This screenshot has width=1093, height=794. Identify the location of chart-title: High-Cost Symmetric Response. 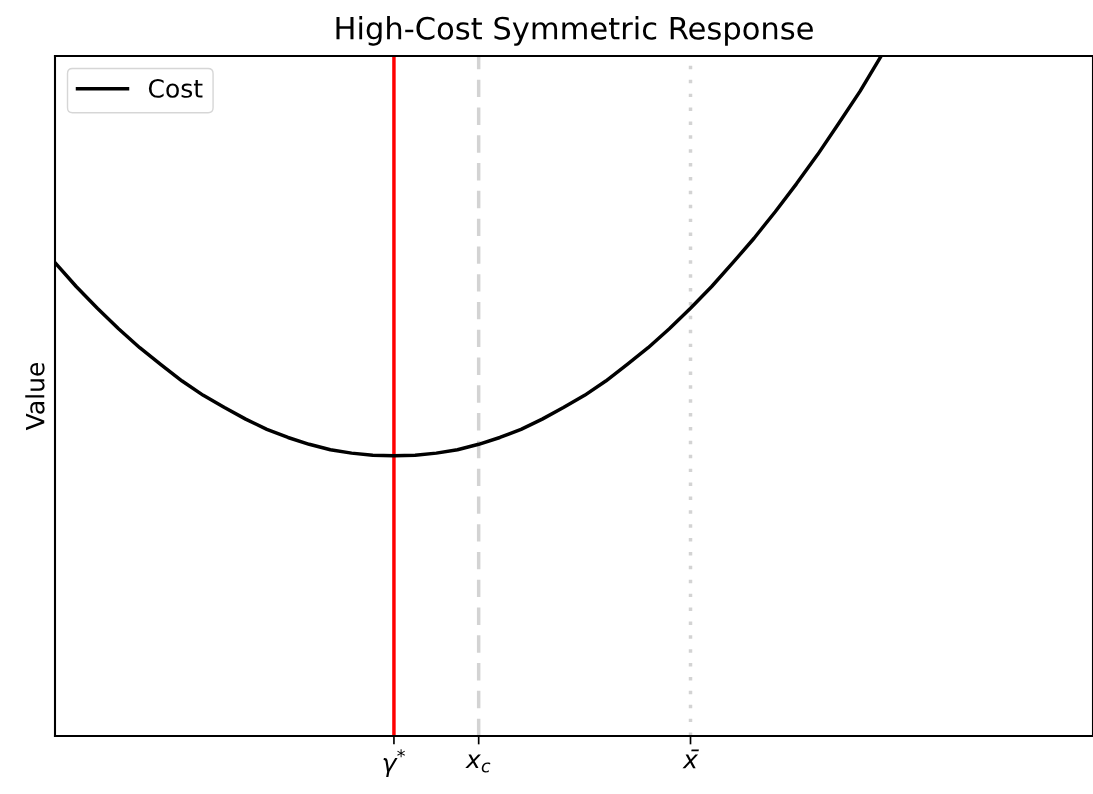
(574, 31).